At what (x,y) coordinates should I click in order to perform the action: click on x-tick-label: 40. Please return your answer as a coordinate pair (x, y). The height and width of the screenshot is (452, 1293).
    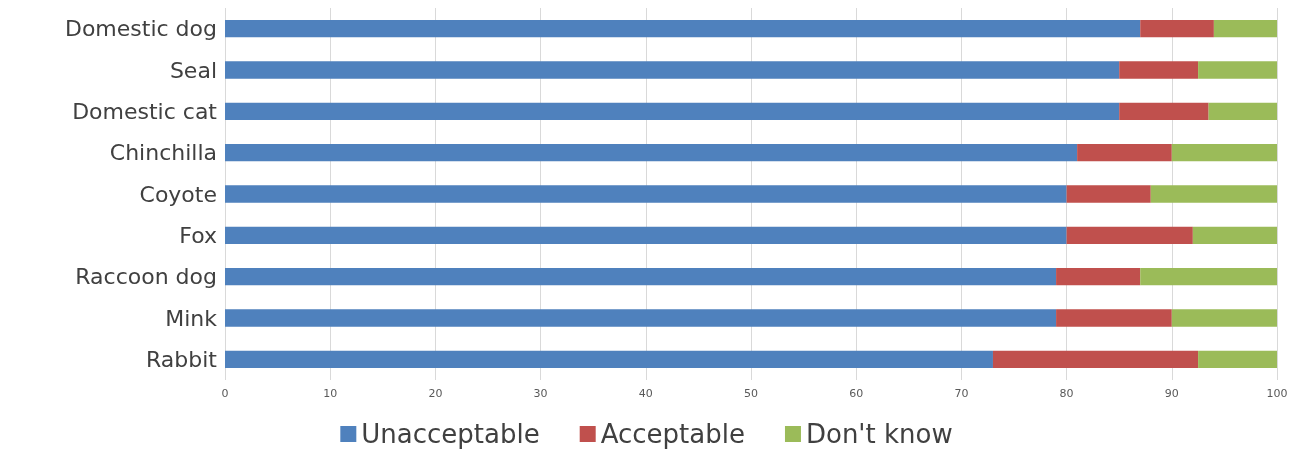
    Looking at the image, I should click on (645, 393).